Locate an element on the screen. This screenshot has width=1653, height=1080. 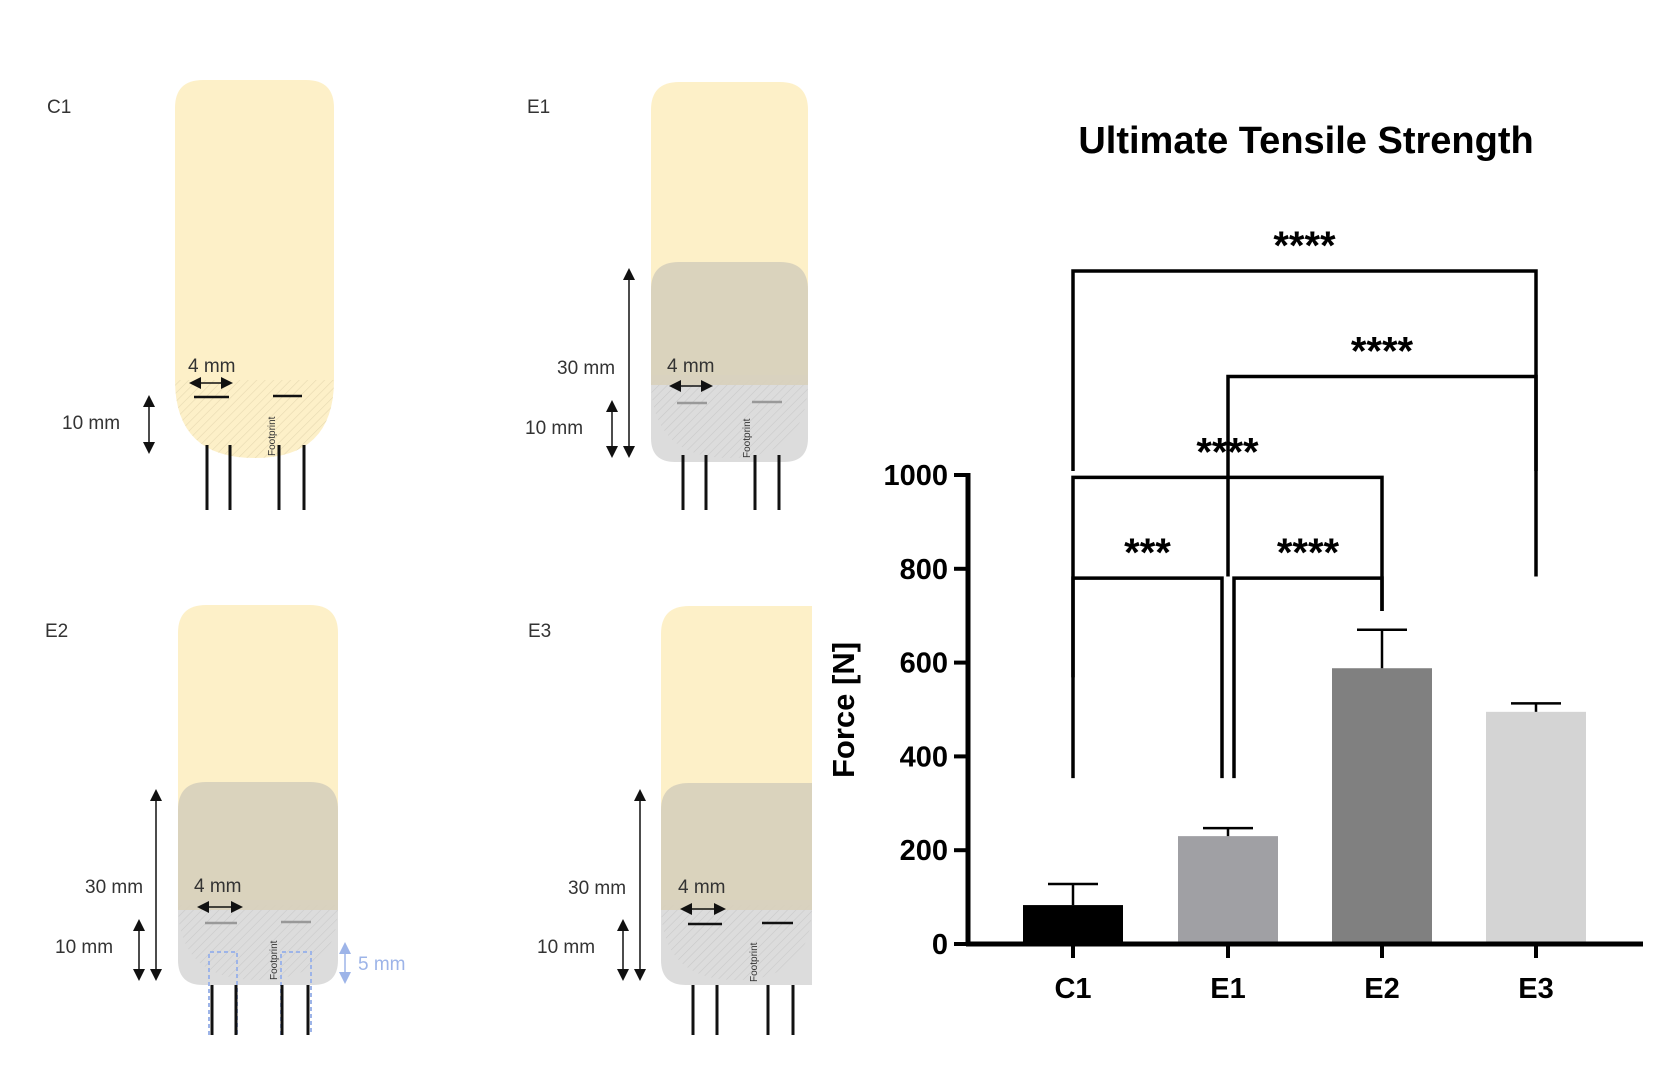
bar-e2 is located at coordinates (1382, 806).